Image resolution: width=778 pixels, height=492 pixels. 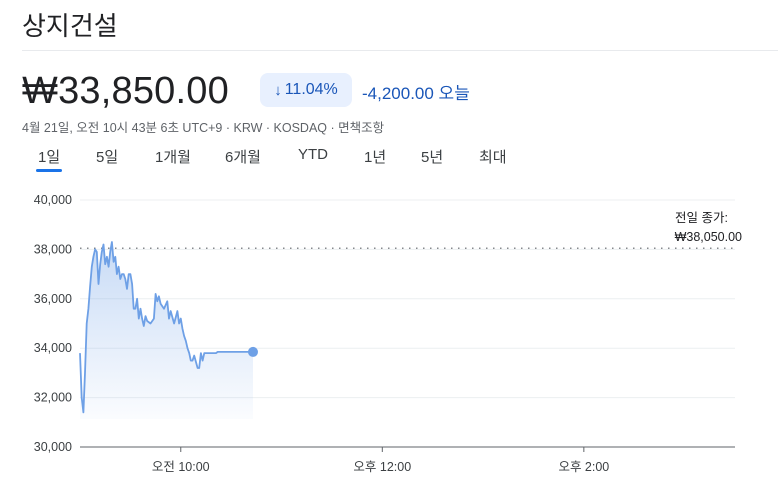 I want to click on down-arrow-icon: ↓, so click(x=278, y=90).